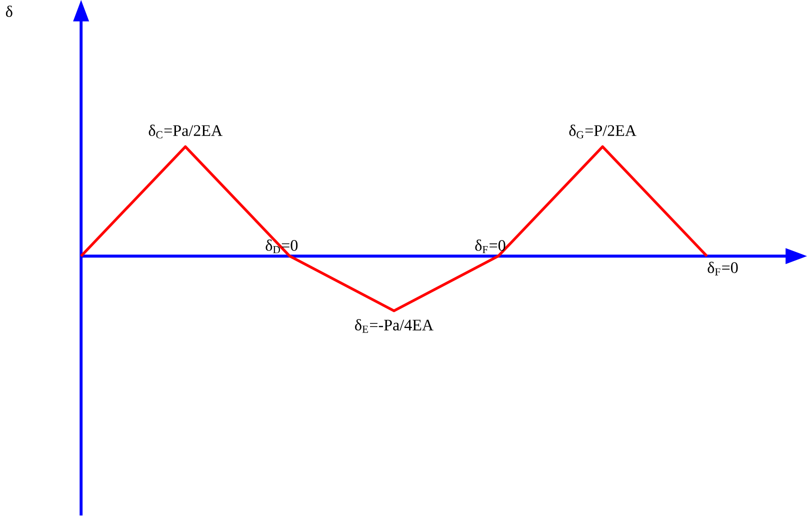 Image resolution: width=807 pixels, height=517 pixels. Describe the element at coordinates (394, 326) in the screenshot. I see `annotation: δ$_{E}$=-Pa/4EA` at that location.